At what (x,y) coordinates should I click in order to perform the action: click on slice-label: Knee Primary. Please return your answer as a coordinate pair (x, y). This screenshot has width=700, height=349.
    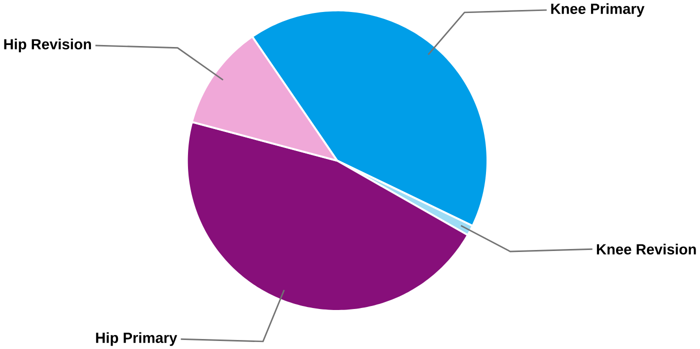
    Looking at the image, I should click on (597, 10).